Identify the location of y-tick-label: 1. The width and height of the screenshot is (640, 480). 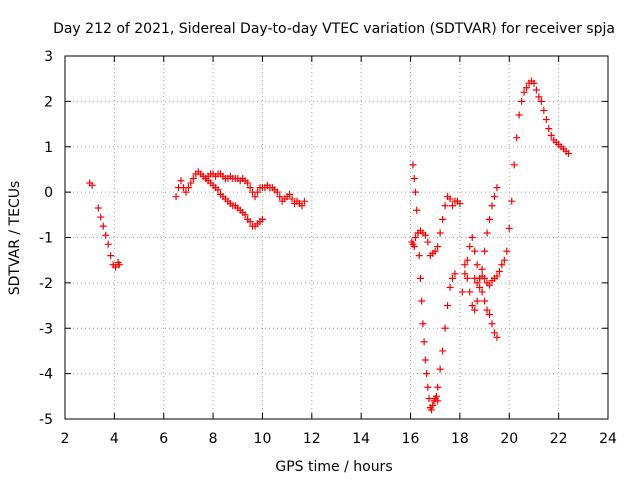
(48, 148).